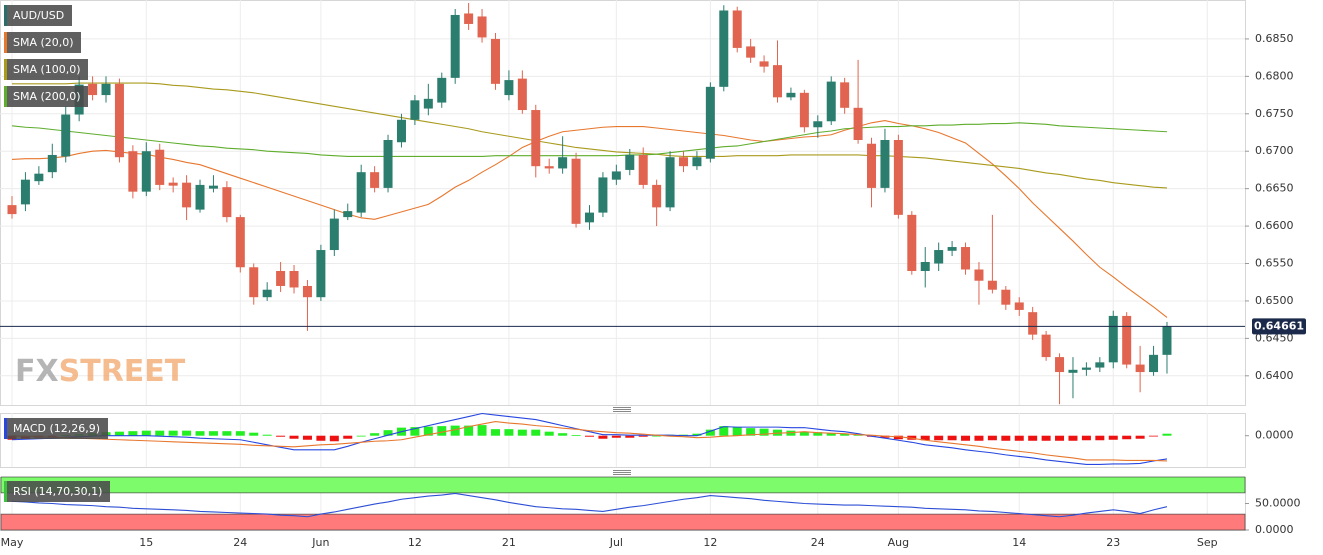  I want to click on legend-text: SMA (100,0), so click(47, 69).